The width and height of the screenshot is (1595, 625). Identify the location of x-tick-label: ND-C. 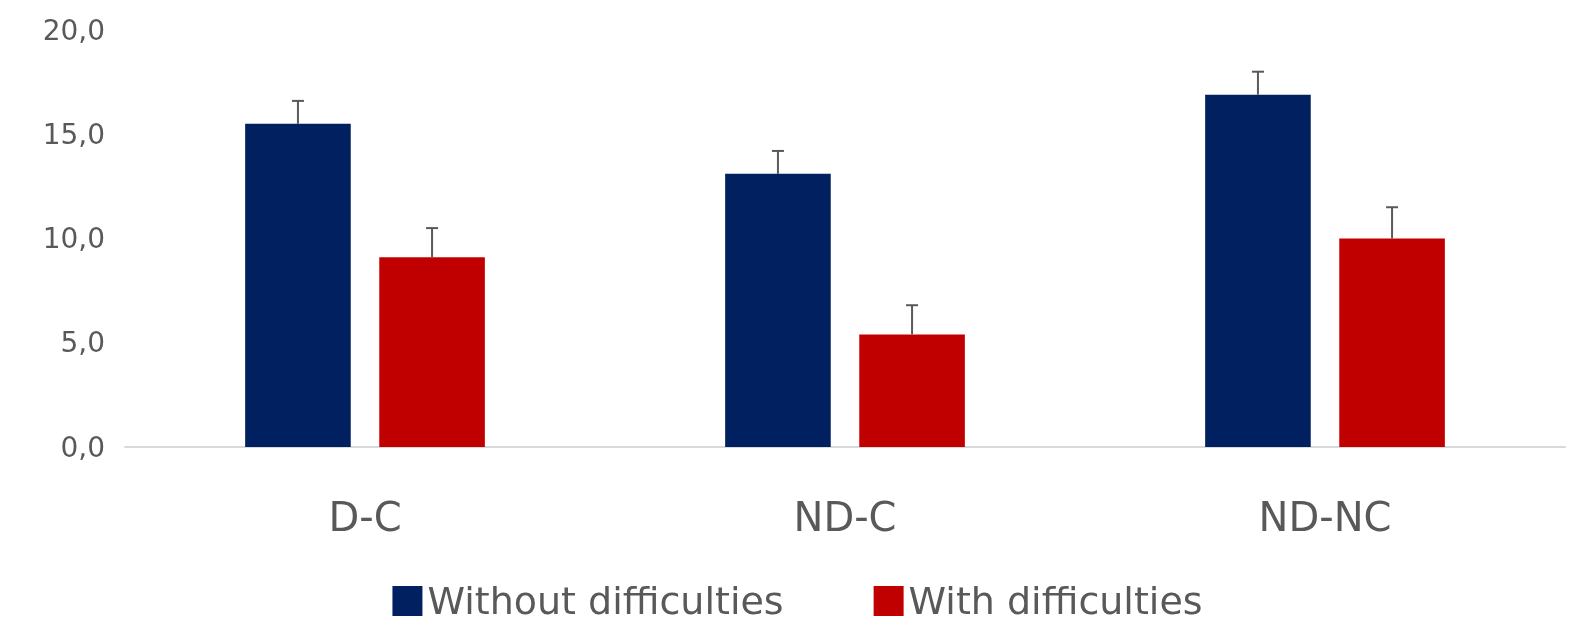
(845, 517).